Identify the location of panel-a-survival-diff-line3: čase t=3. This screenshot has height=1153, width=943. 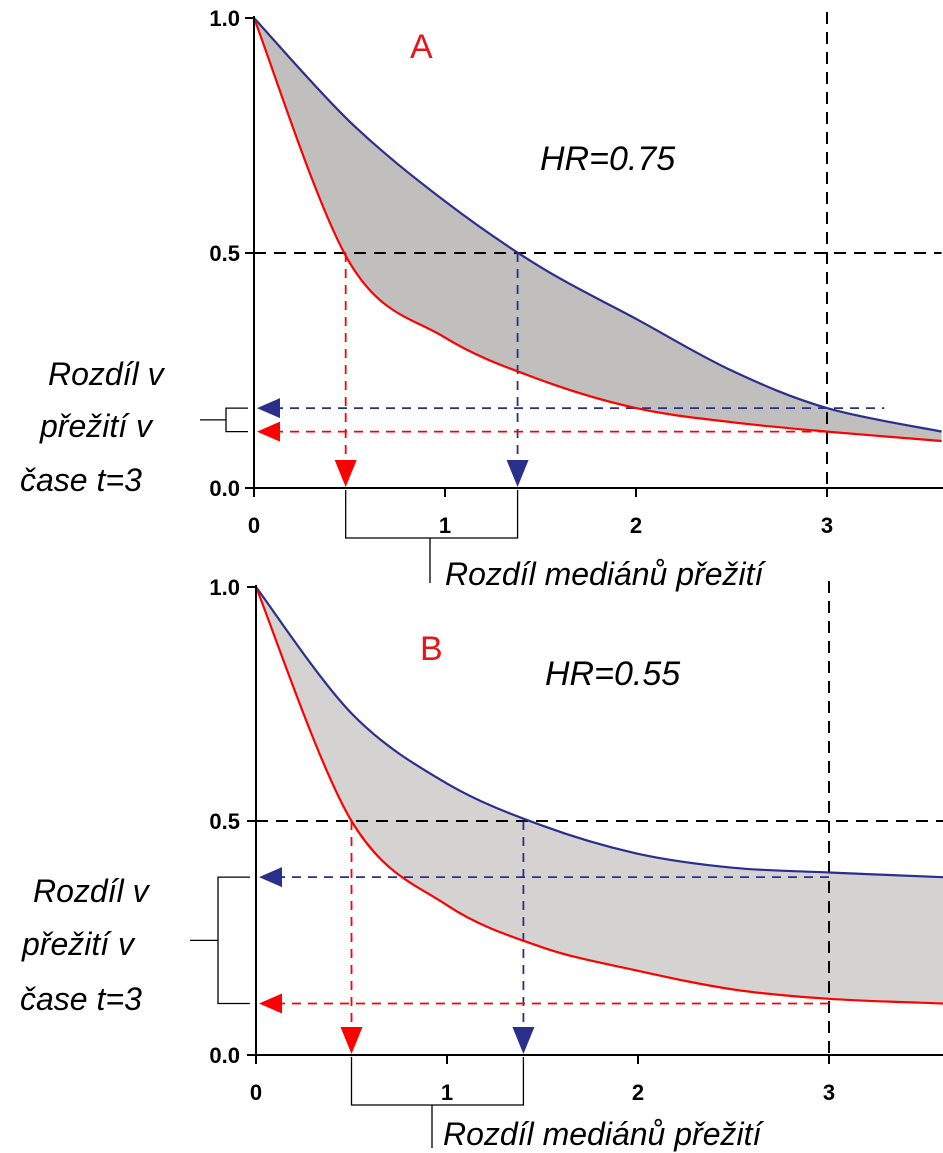
(81, 480).